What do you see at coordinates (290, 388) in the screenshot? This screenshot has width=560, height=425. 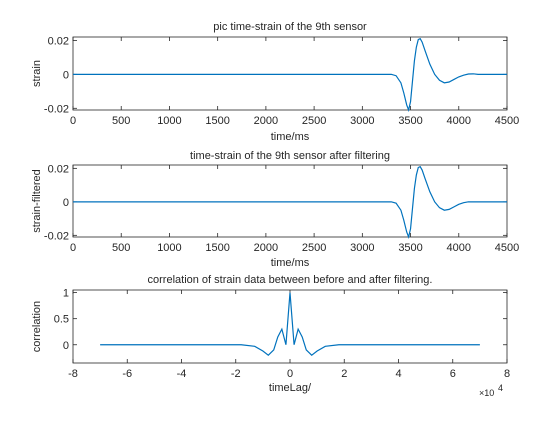 I see `x-axis-label-3: timeLag/` at bounding box center [290, 388].